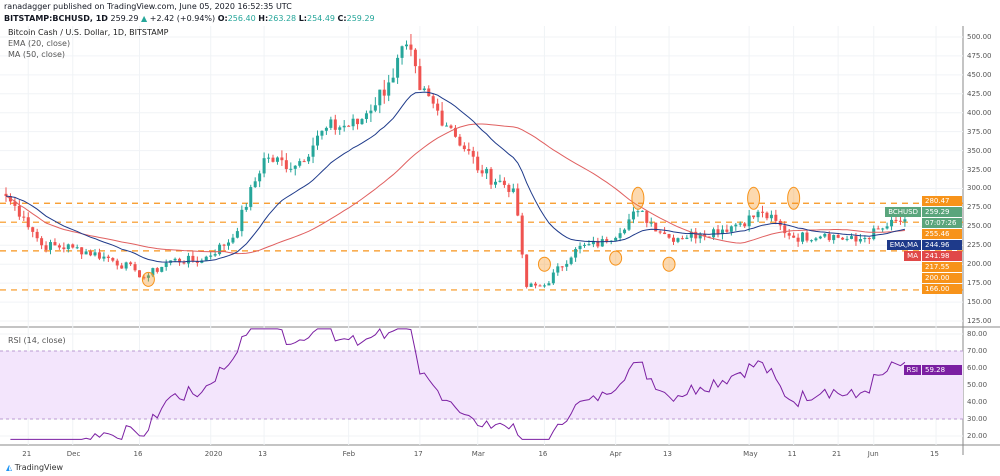 This screenshot has width=1000, height=476. I want to click on tradingview-logo: ◭ TradingView, so click(34, 468).